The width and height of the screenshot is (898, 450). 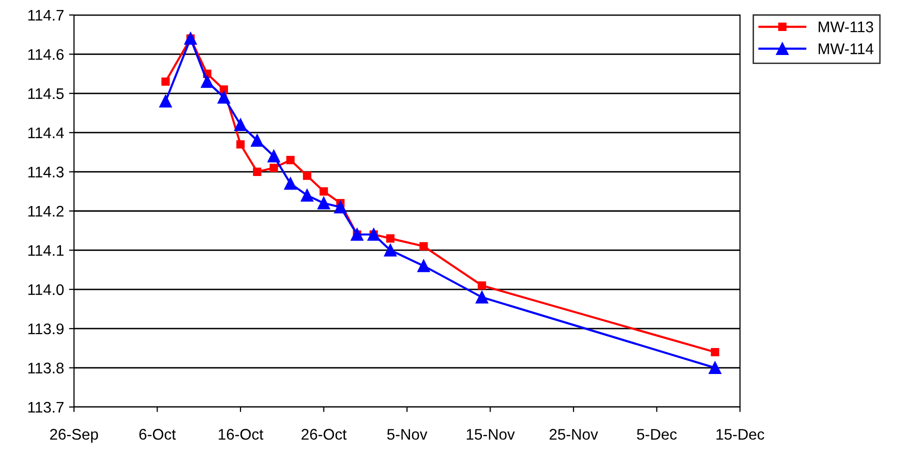 I want to click on x-tick-label: 15-Nov, so click(x=490, y=434).